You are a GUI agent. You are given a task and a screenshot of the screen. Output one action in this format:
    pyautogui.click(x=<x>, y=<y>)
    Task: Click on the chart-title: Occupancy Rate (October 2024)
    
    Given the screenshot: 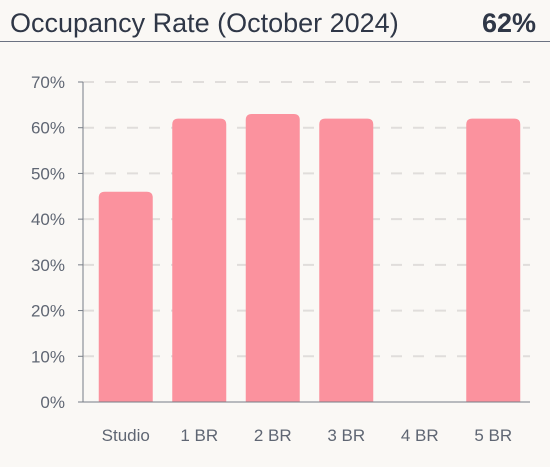 What is the action you would take?
    pyautogui.click(x=204, y=23)
    